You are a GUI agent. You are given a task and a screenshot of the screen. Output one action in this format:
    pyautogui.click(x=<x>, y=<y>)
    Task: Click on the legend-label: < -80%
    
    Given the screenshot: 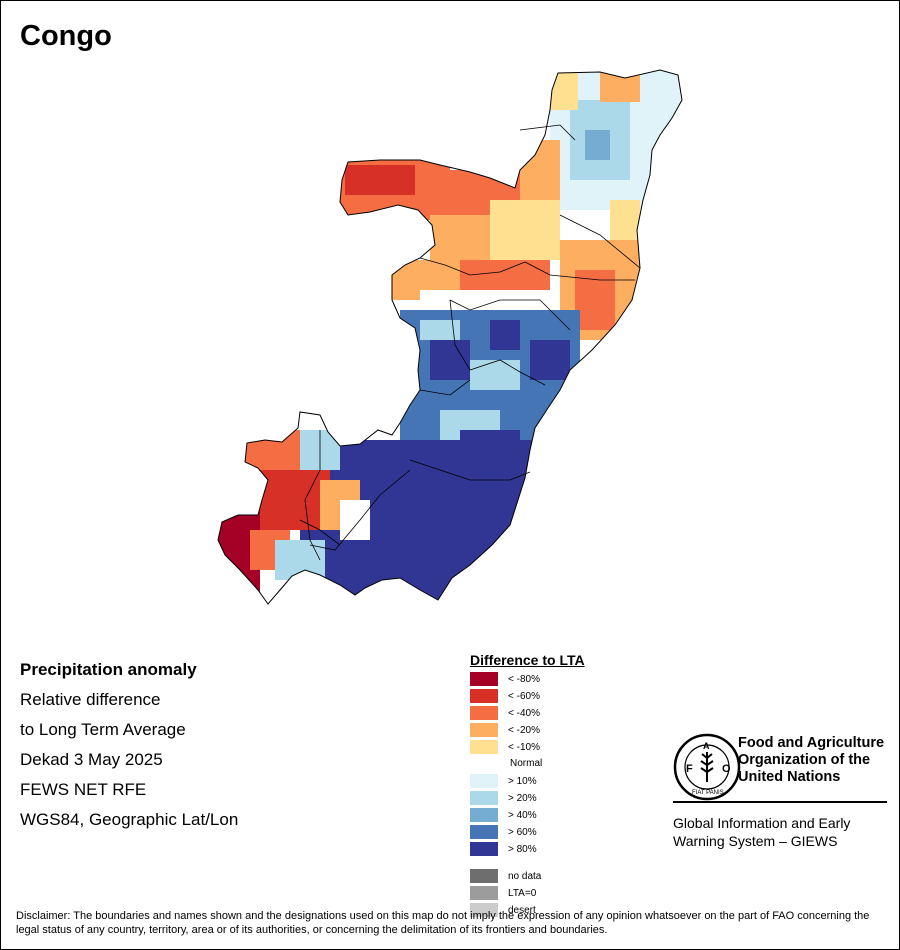 What is the action you would take?
    pyautogui.click(x=524, y=679)
    